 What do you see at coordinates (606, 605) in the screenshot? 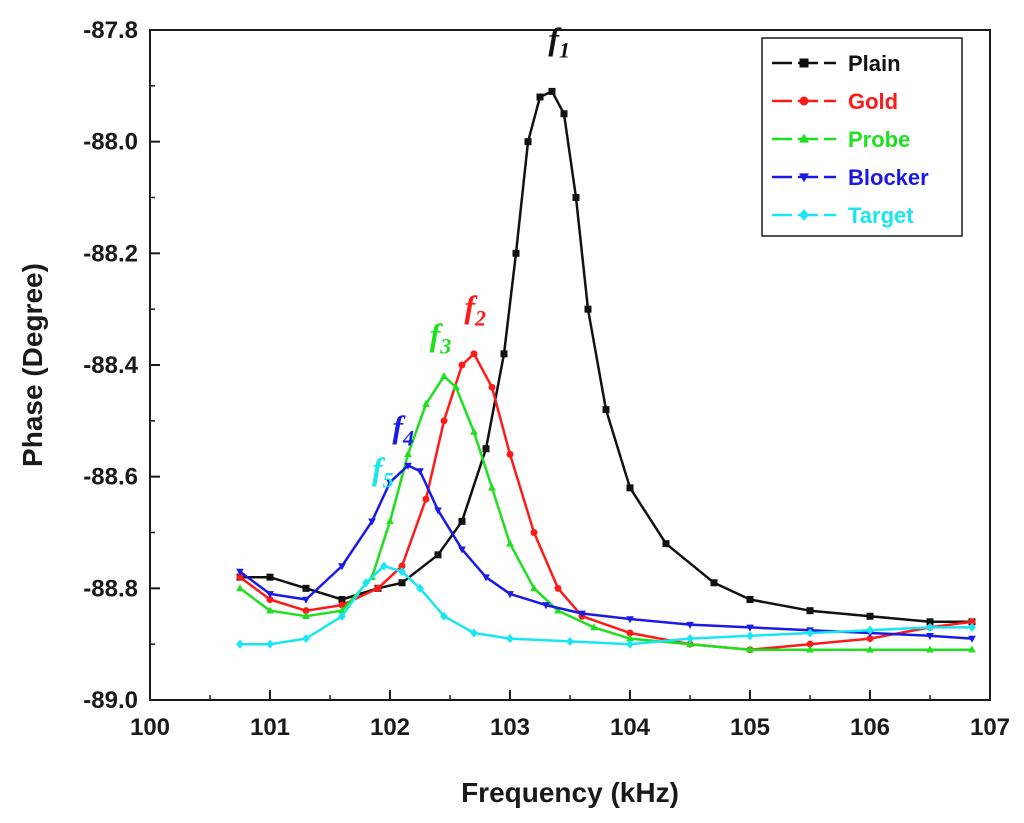
I see `series-target` at bounding box center [606, 605].